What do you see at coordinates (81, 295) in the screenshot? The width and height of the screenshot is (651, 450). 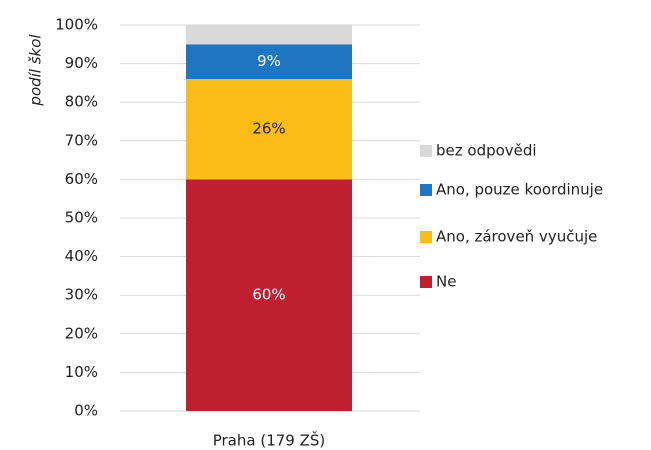 I see `y-tick-label: 30%` at bounding box center [81, 295].